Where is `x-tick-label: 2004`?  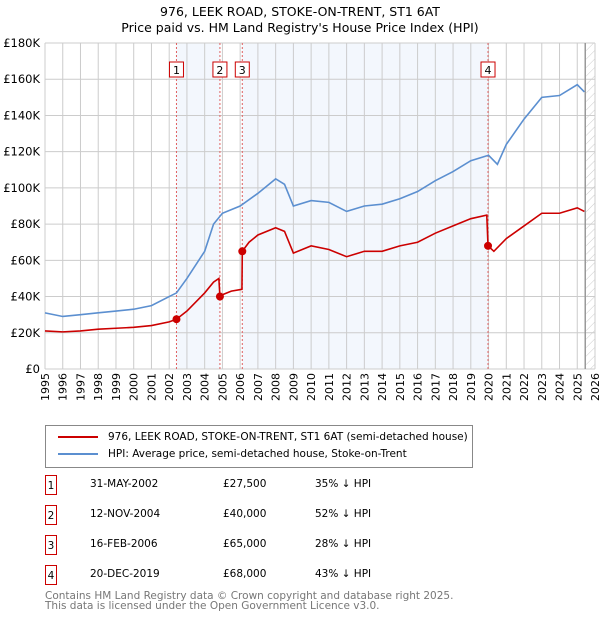
x-tick-label: 2004 is located at coordinates (205, 387).